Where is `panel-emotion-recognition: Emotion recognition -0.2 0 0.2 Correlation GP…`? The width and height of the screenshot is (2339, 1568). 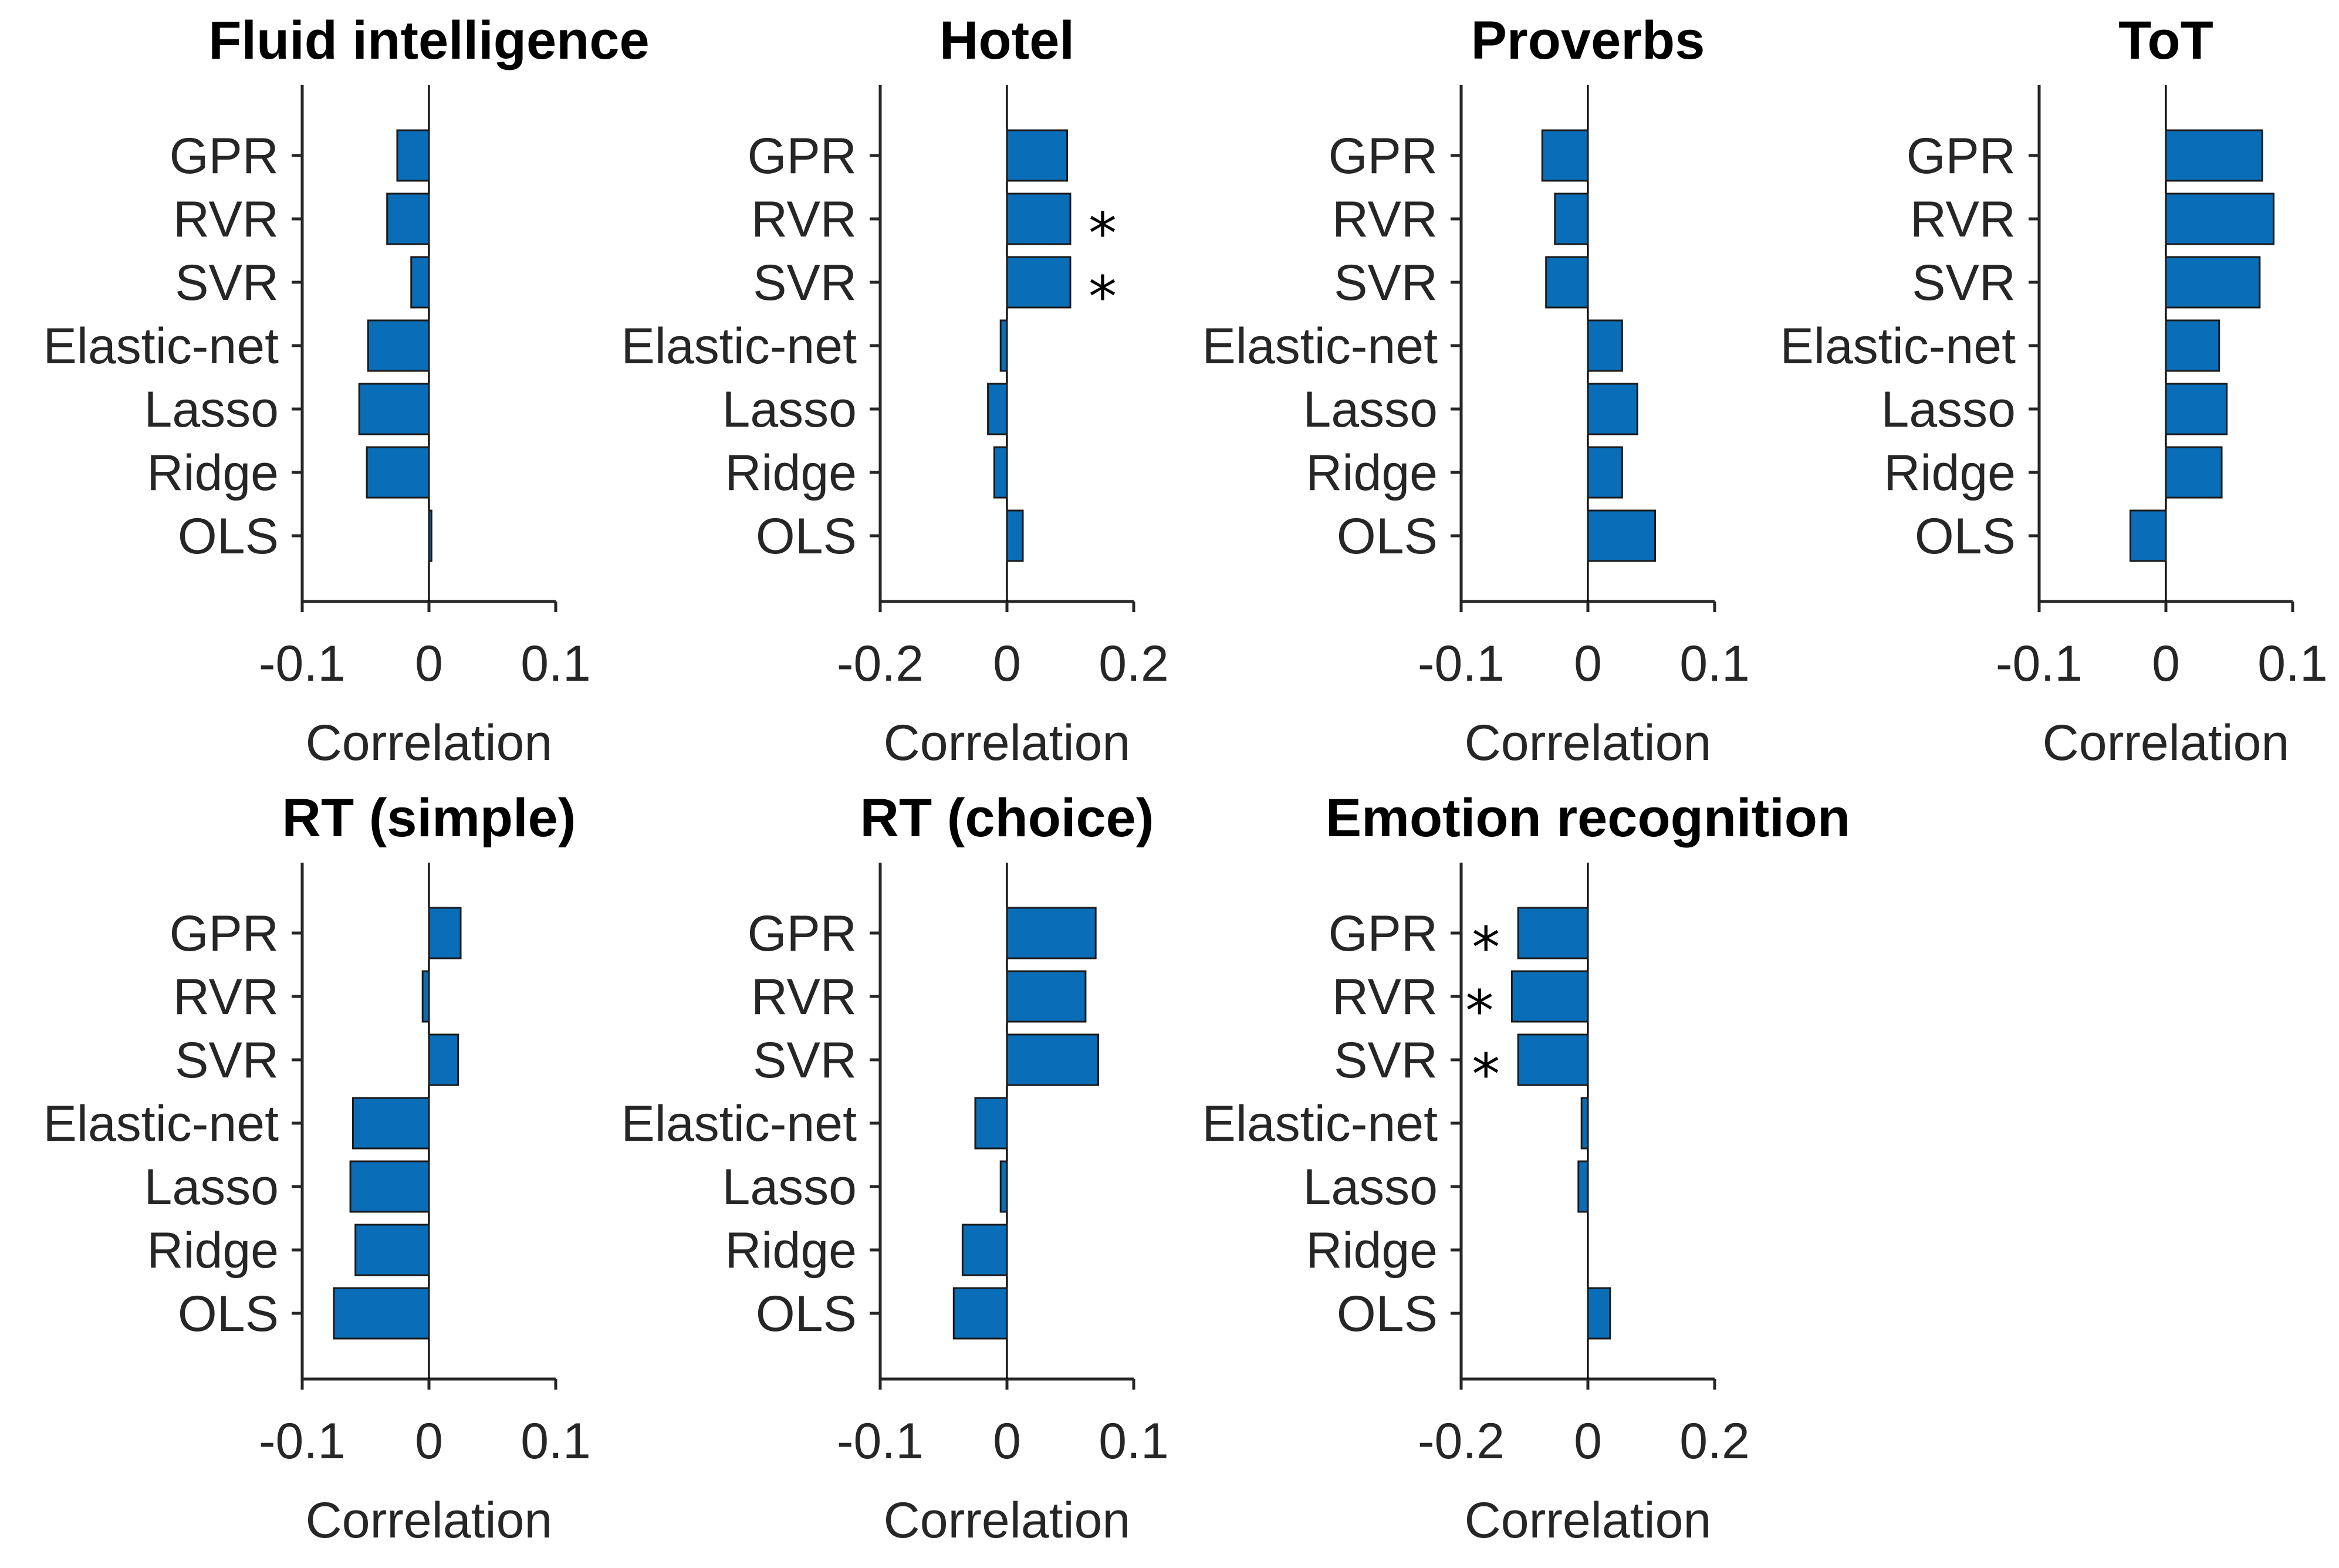 panel-emotion-recognition: Emotion recognition -0.2 0 0.2 Correlation GP… is located at coordinates (1526, 1168).